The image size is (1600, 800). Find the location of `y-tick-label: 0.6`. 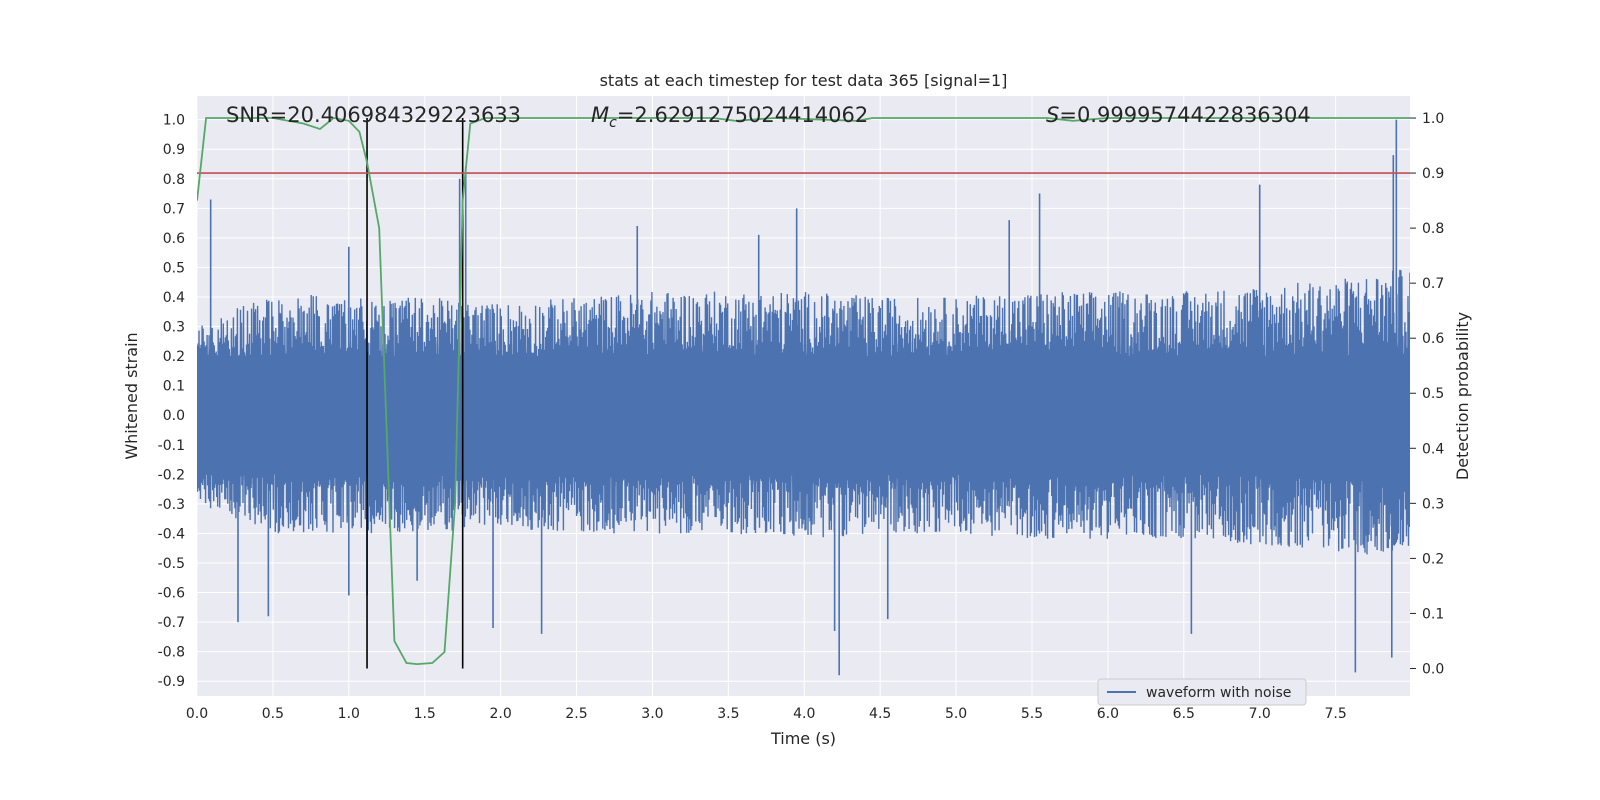

y-tick-label: 0.6 is located at coordinates (174, 239).